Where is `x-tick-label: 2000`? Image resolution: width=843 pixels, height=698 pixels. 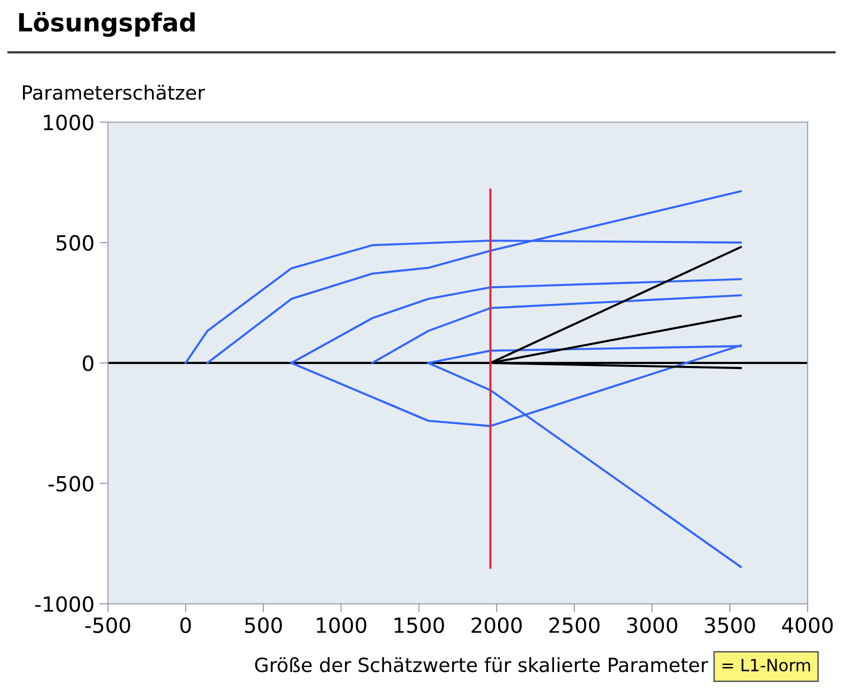
x-tick-label: 2000 is located at coordinates (497, 625).